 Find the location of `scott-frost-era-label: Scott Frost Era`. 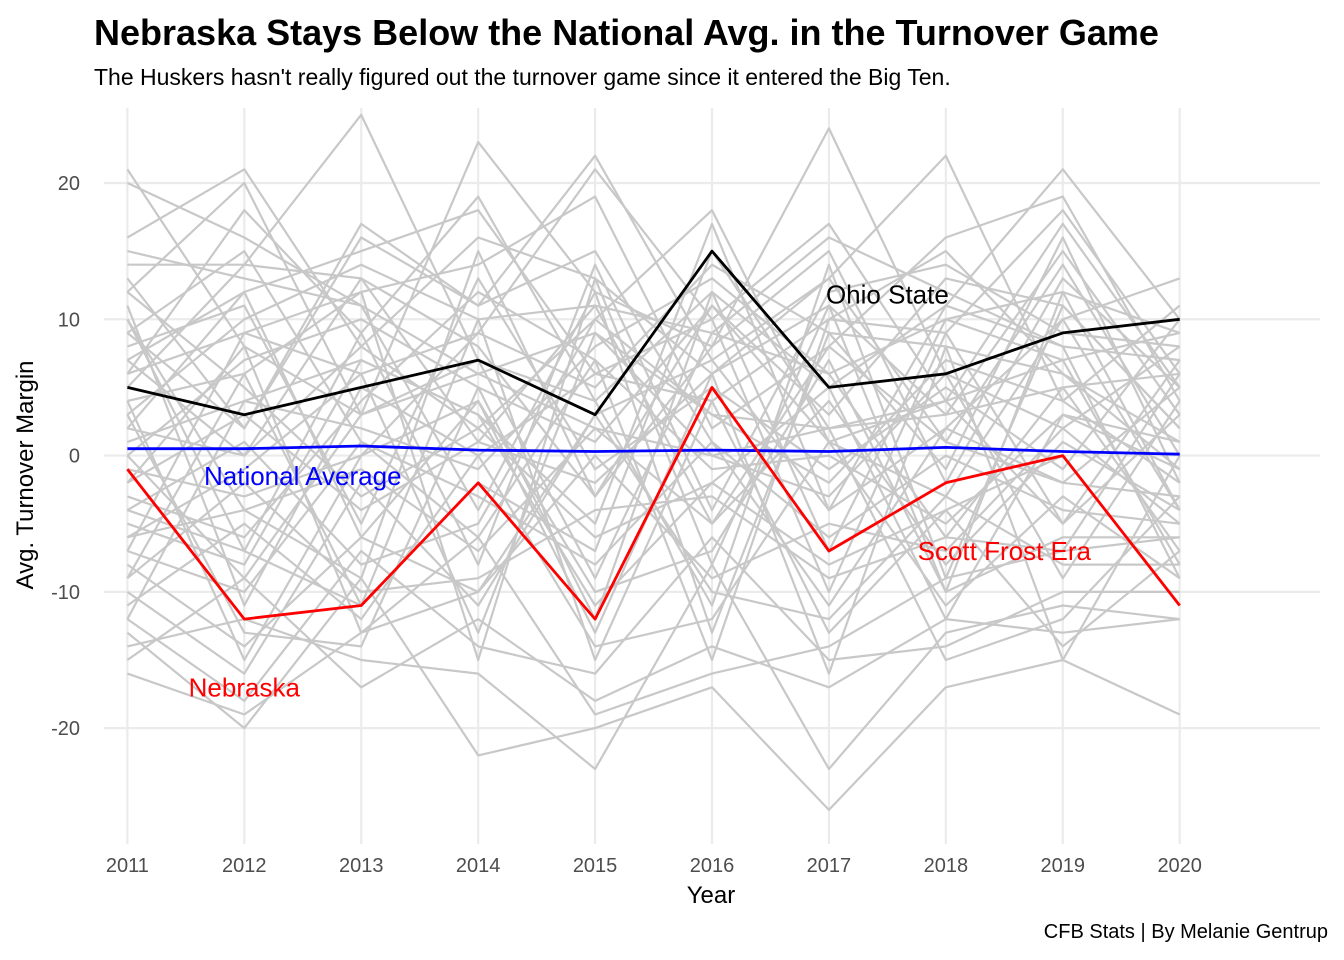

scott-frost-era-label: Scott Frost Era is located at coordinates (1005, 551).